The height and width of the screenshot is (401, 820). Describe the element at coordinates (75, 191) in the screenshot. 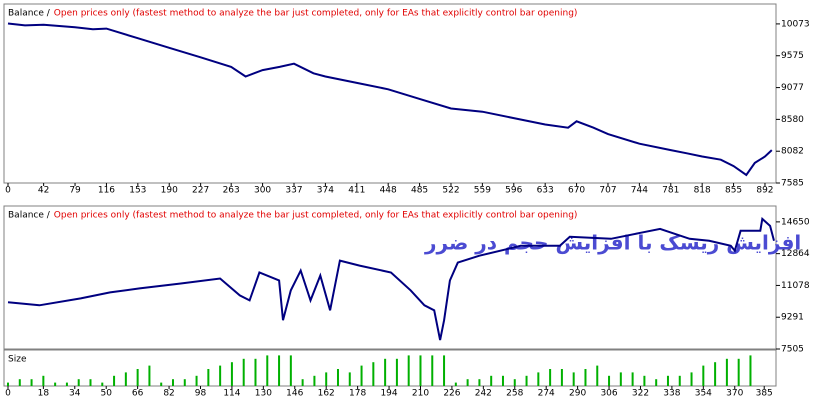

I see `x-tick-label: 79` at that location.